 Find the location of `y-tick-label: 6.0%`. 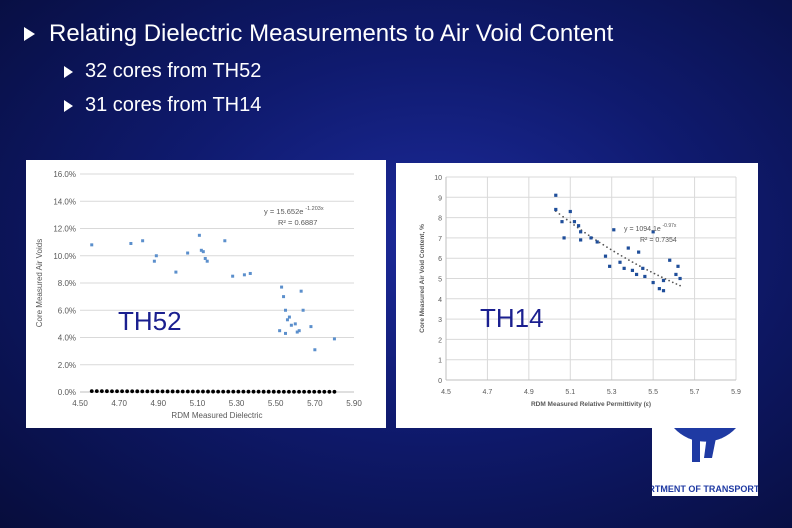

y-tick-label: 6.0% is located at coordinates (67, 310).